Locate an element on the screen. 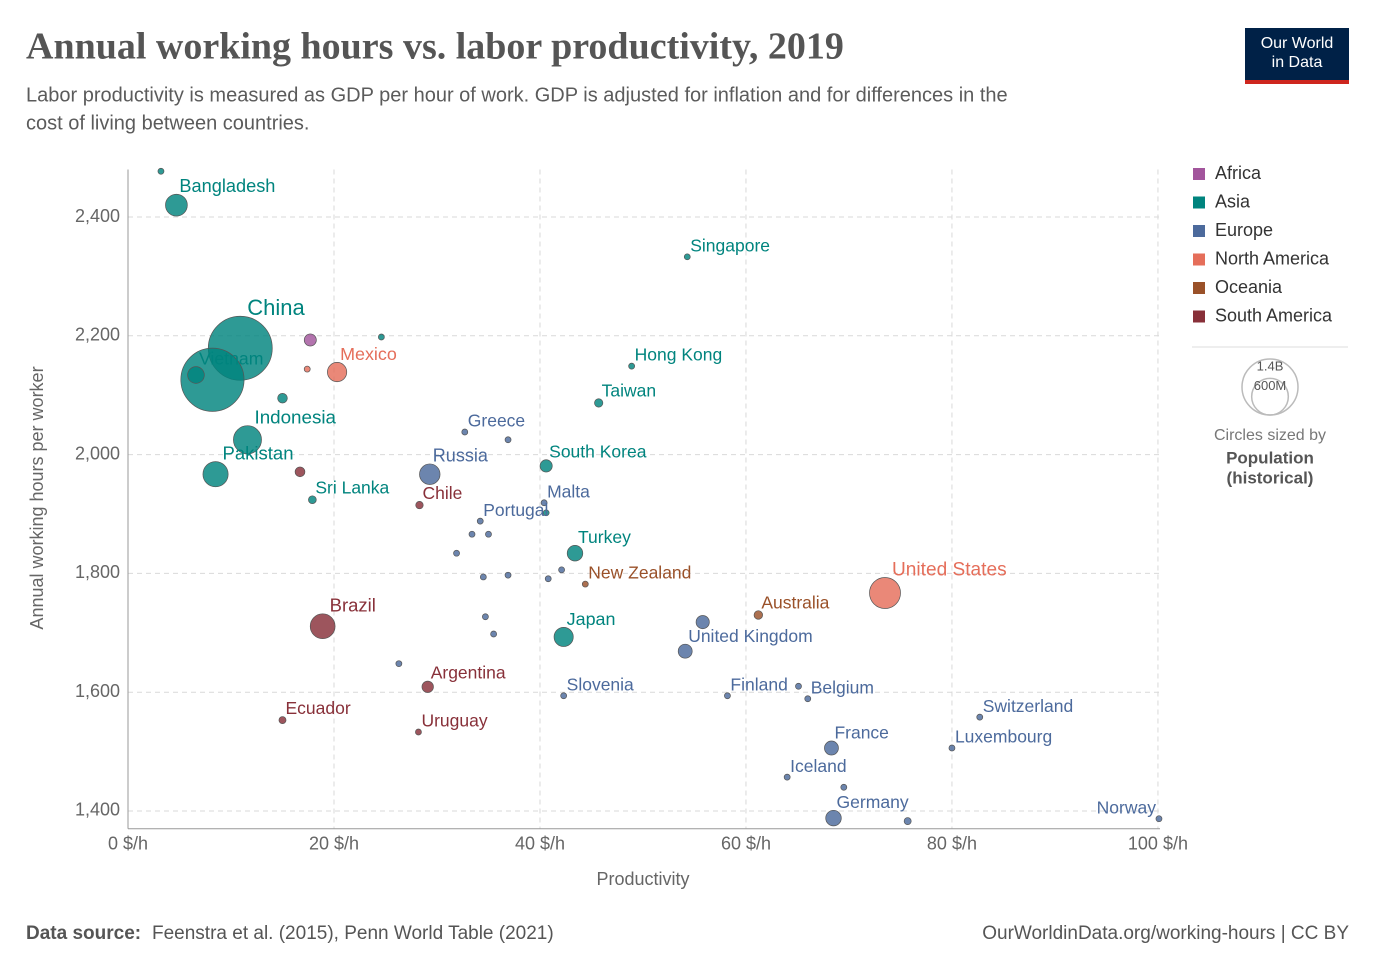 Image resolution: width=1375 pixels, height=972 pixels. point-label: Hong Kong is located at coordinates (679, 355).